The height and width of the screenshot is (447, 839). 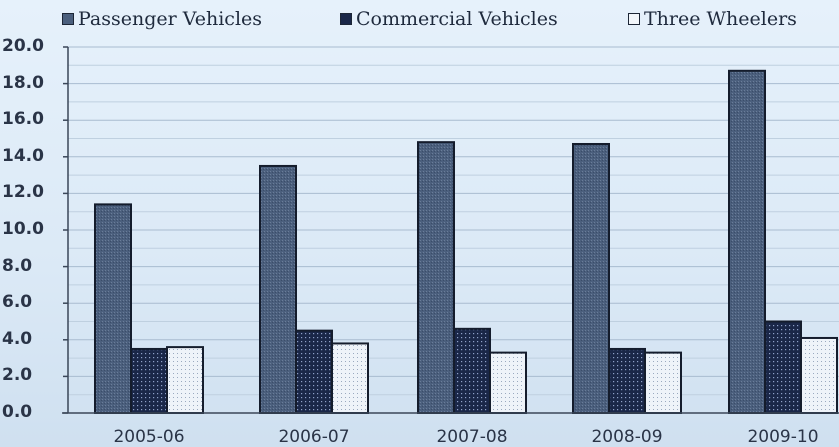 What do you see at coordinates (346, 19) in the screenshot?
I see `commercial-vehicles-swatch-icon` at bounding box center [346, 19].